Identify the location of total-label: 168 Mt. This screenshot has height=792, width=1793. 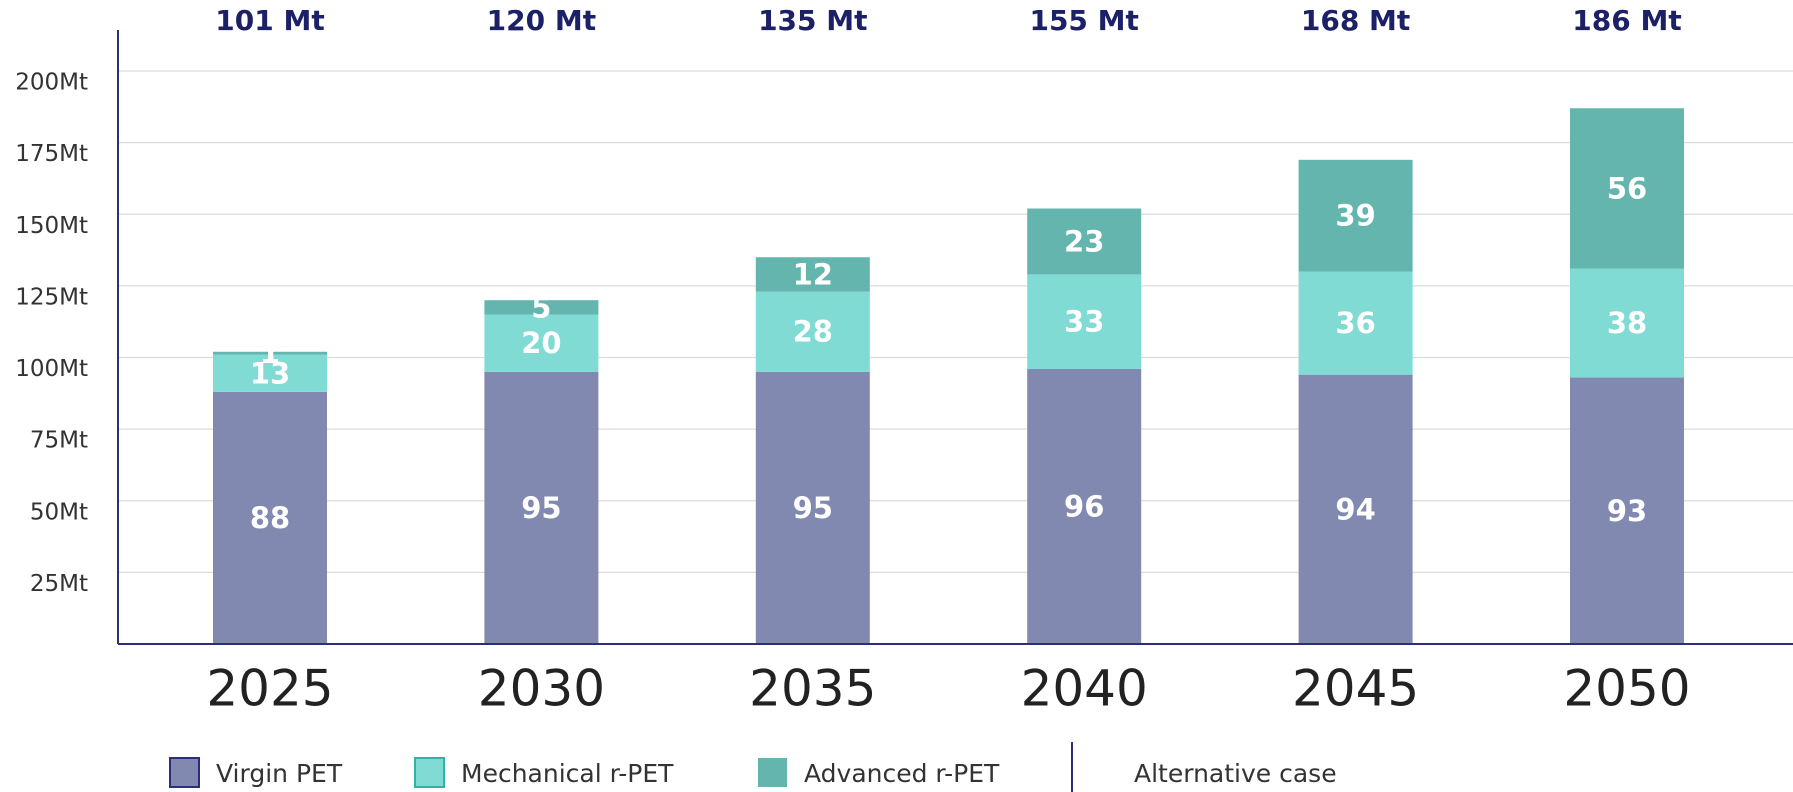
(1355, 20).